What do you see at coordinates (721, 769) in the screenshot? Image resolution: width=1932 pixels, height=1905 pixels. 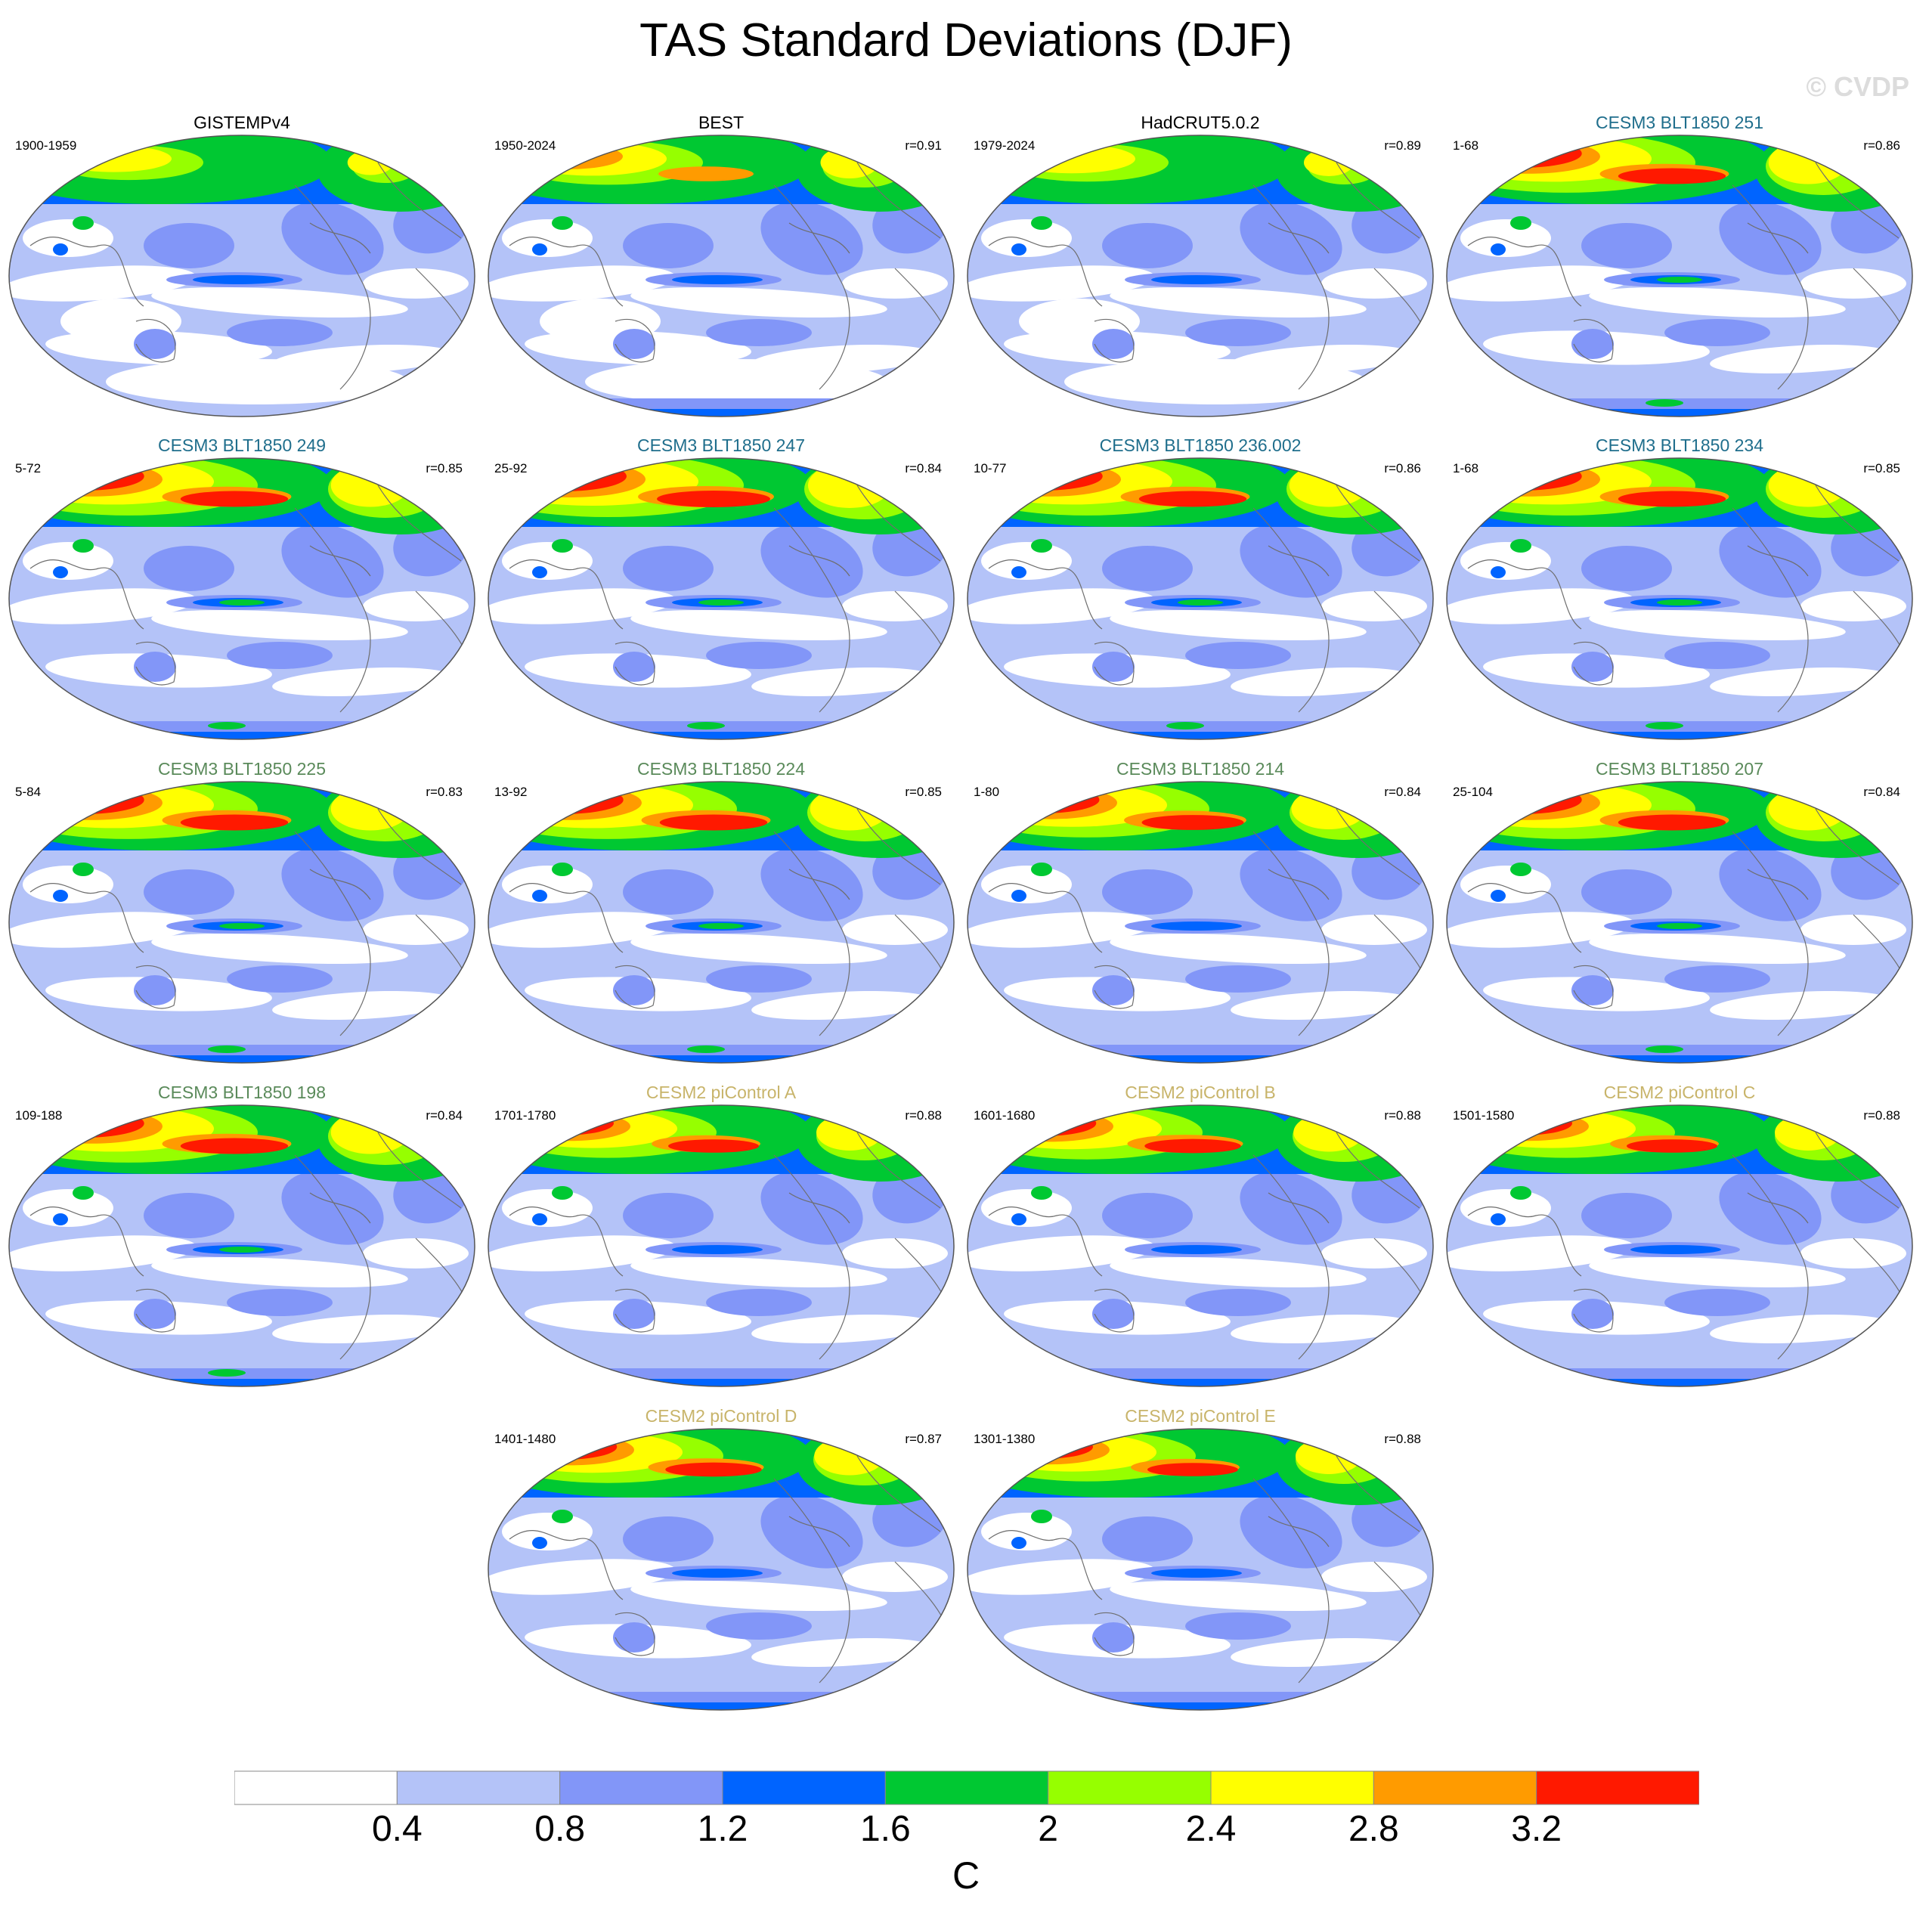 I see `panel-title: CESM3 BLT1850 224` at bounding box center [721, 769].